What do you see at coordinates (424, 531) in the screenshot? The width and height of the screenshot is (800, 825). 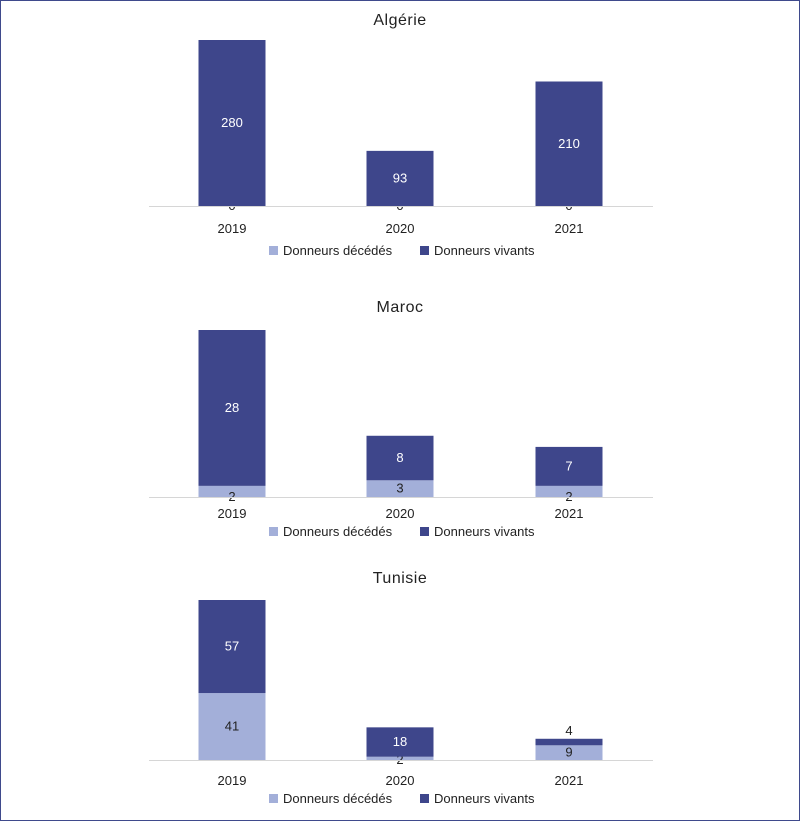 I see `maroc-legend-swatch-living` at bounding box center [424, 531].